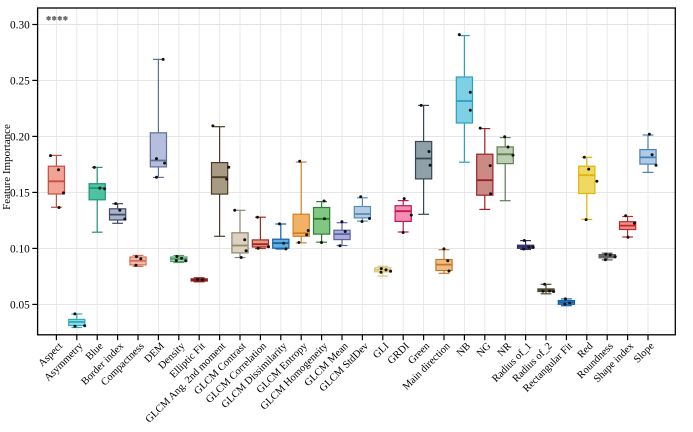  Describe the element at coordinates (20, 137) in the screenshot. I see `svg-text: 0.20` at that location.